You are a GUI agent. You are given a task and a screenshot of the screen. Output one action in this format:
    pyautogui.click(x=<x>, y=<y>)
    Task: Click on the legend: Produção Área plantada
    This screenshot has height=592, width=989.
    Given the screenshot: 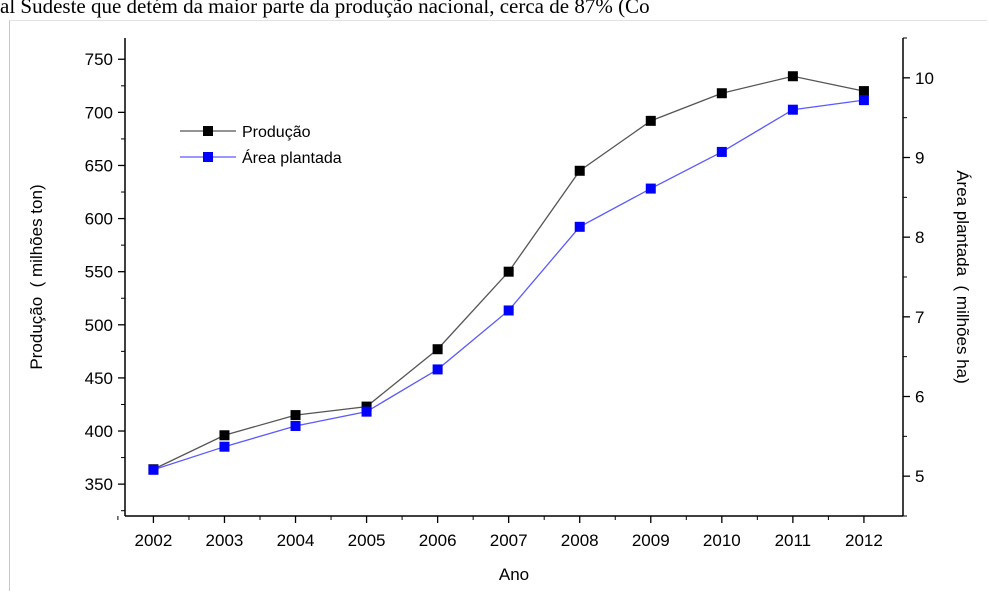 What is the action you would take?
    pyautogui.click(x=261, y=145)
    